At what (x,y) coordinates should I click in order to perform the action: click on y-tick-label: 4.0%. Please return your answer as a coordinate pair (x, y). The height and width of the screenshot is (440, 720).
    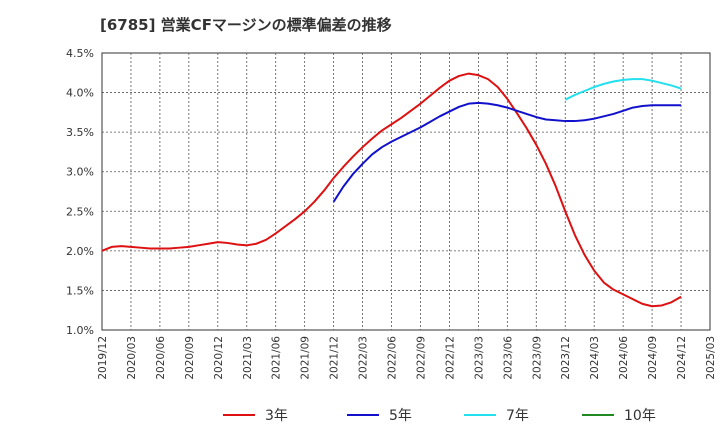
    Looking at the image, I should click on (80, 93).